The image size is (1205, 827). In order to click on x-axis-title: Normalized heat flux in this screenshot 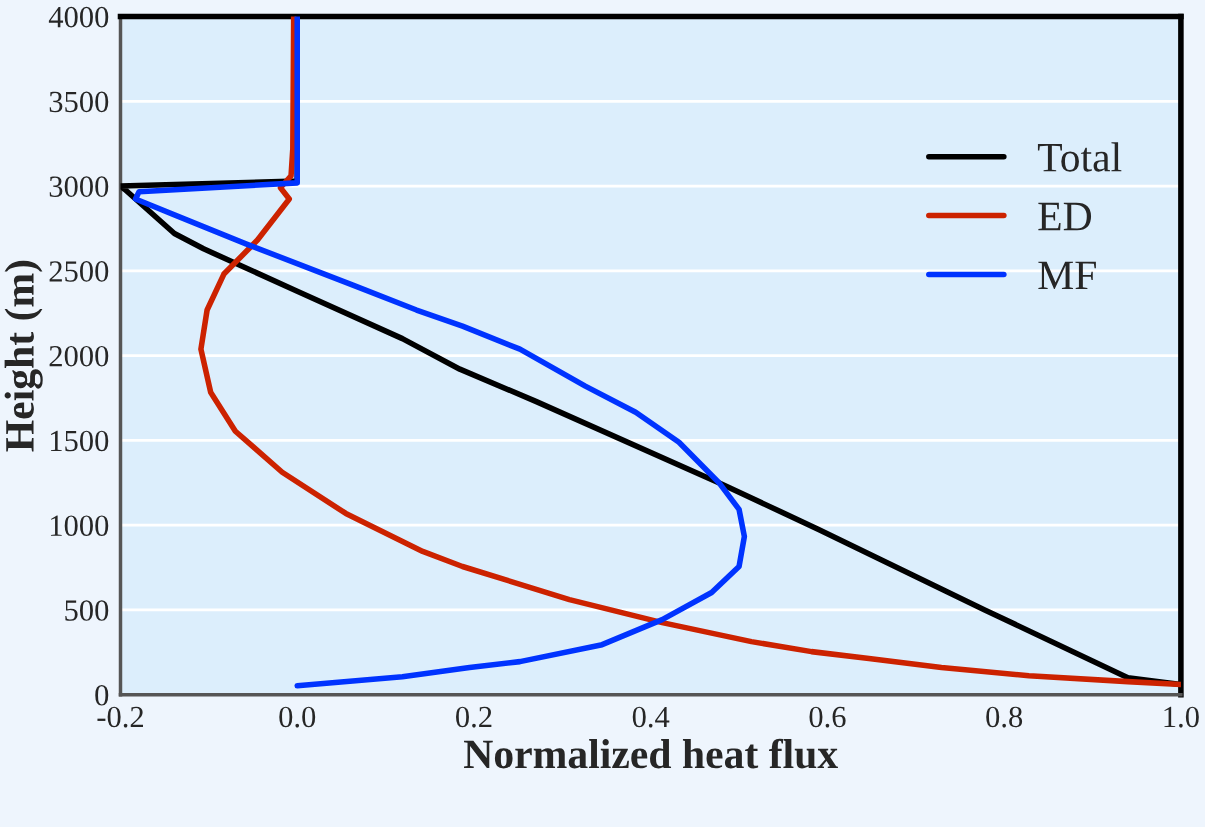, I will do `click(651, 753)`.